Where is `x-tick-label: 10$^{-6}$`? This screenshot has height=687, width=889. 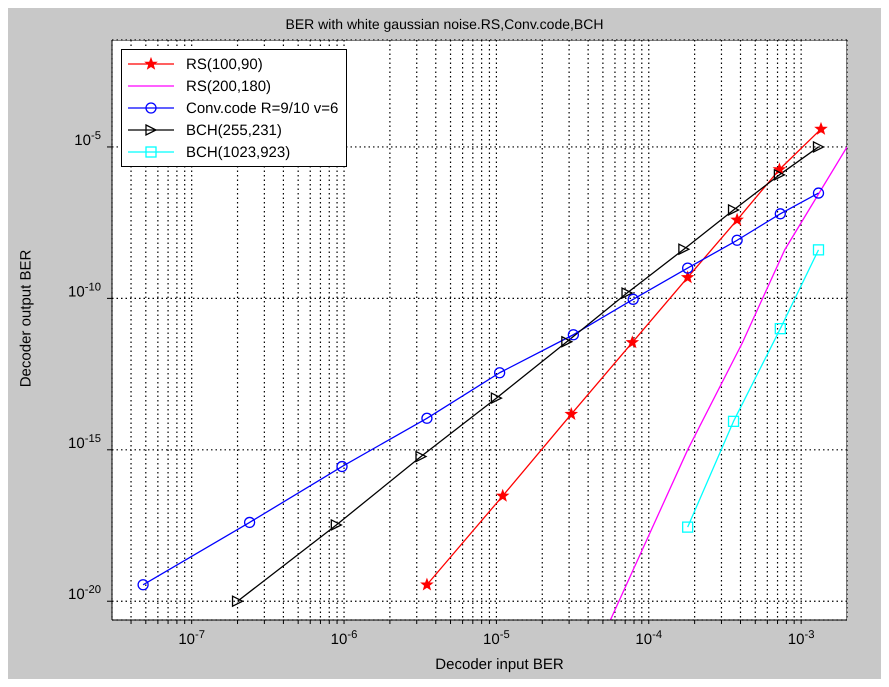 x-tick-label: 10$^{-6}$ is located at coordinates (344, 638).